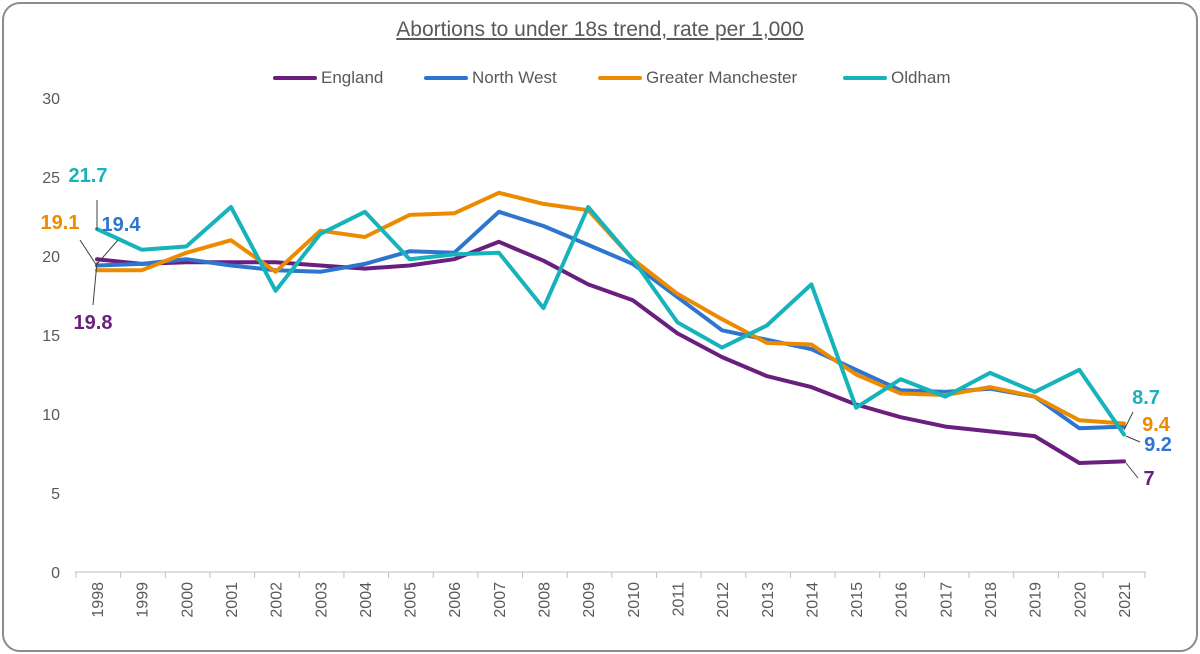 This screenshot has width=1200, height=654. Describe the element at coordinates (1158, 445) in the screenshot. I see `data-label-north-west-2021: 9.2` at that location.